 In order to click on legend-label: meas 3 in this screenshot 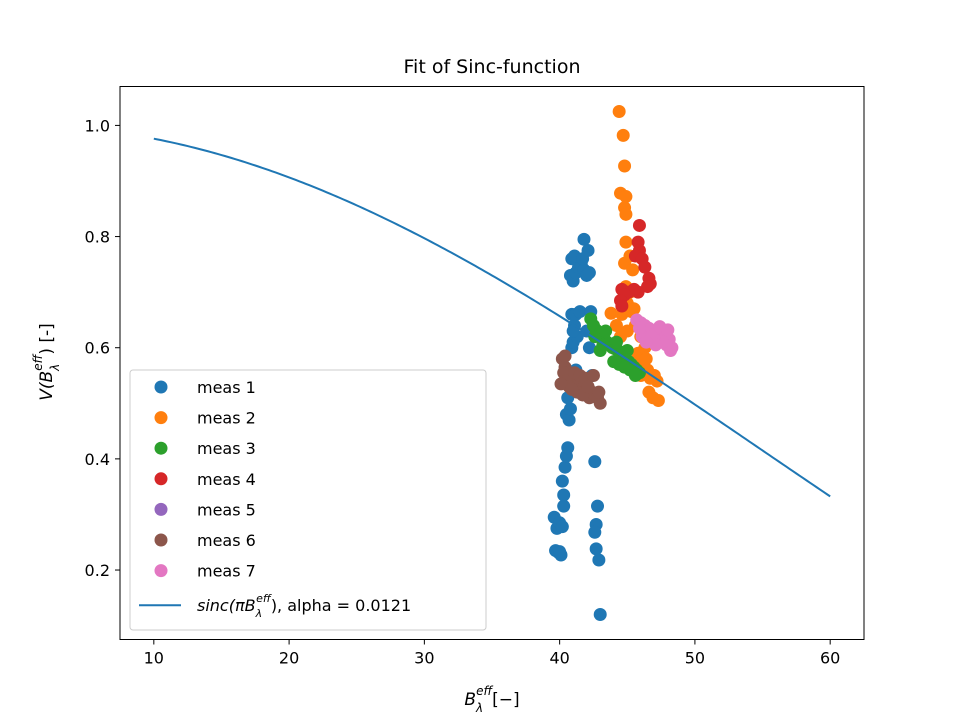, I will do `click(226, 448)`.